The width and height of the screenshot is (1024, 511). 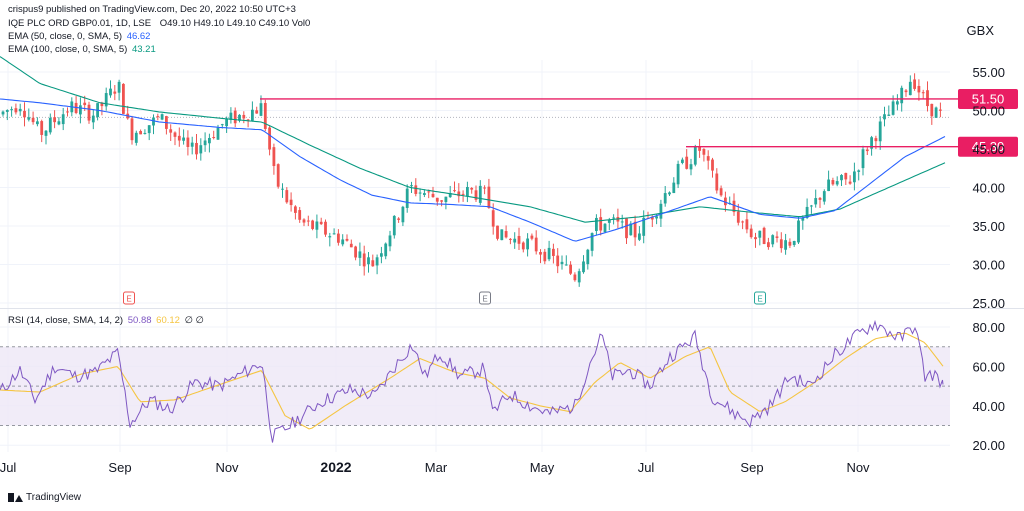 I want to click on footer-brand: TradingView, so click(x=54, y=497).